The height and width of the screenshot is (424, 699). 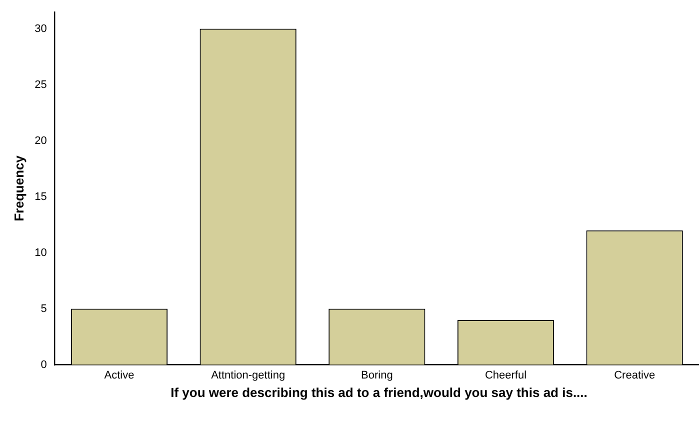 I want to click on x-tick-label: Creative, so click(x=635, y=375).